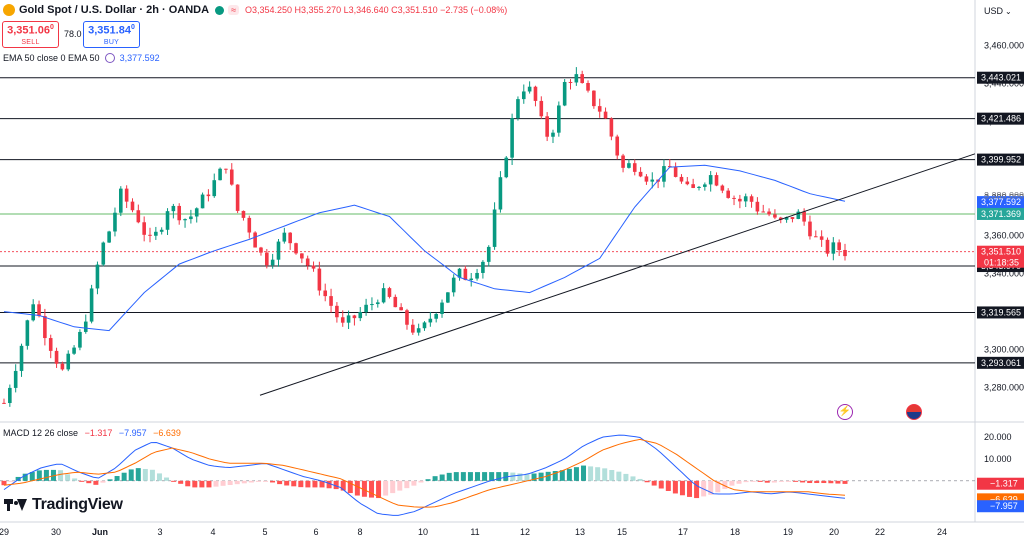  What do you see at coordinates (41, 433) in the screenshot?
I see `macd-legend-label: MACD 12 26 close` at bounding box center [41, 433].